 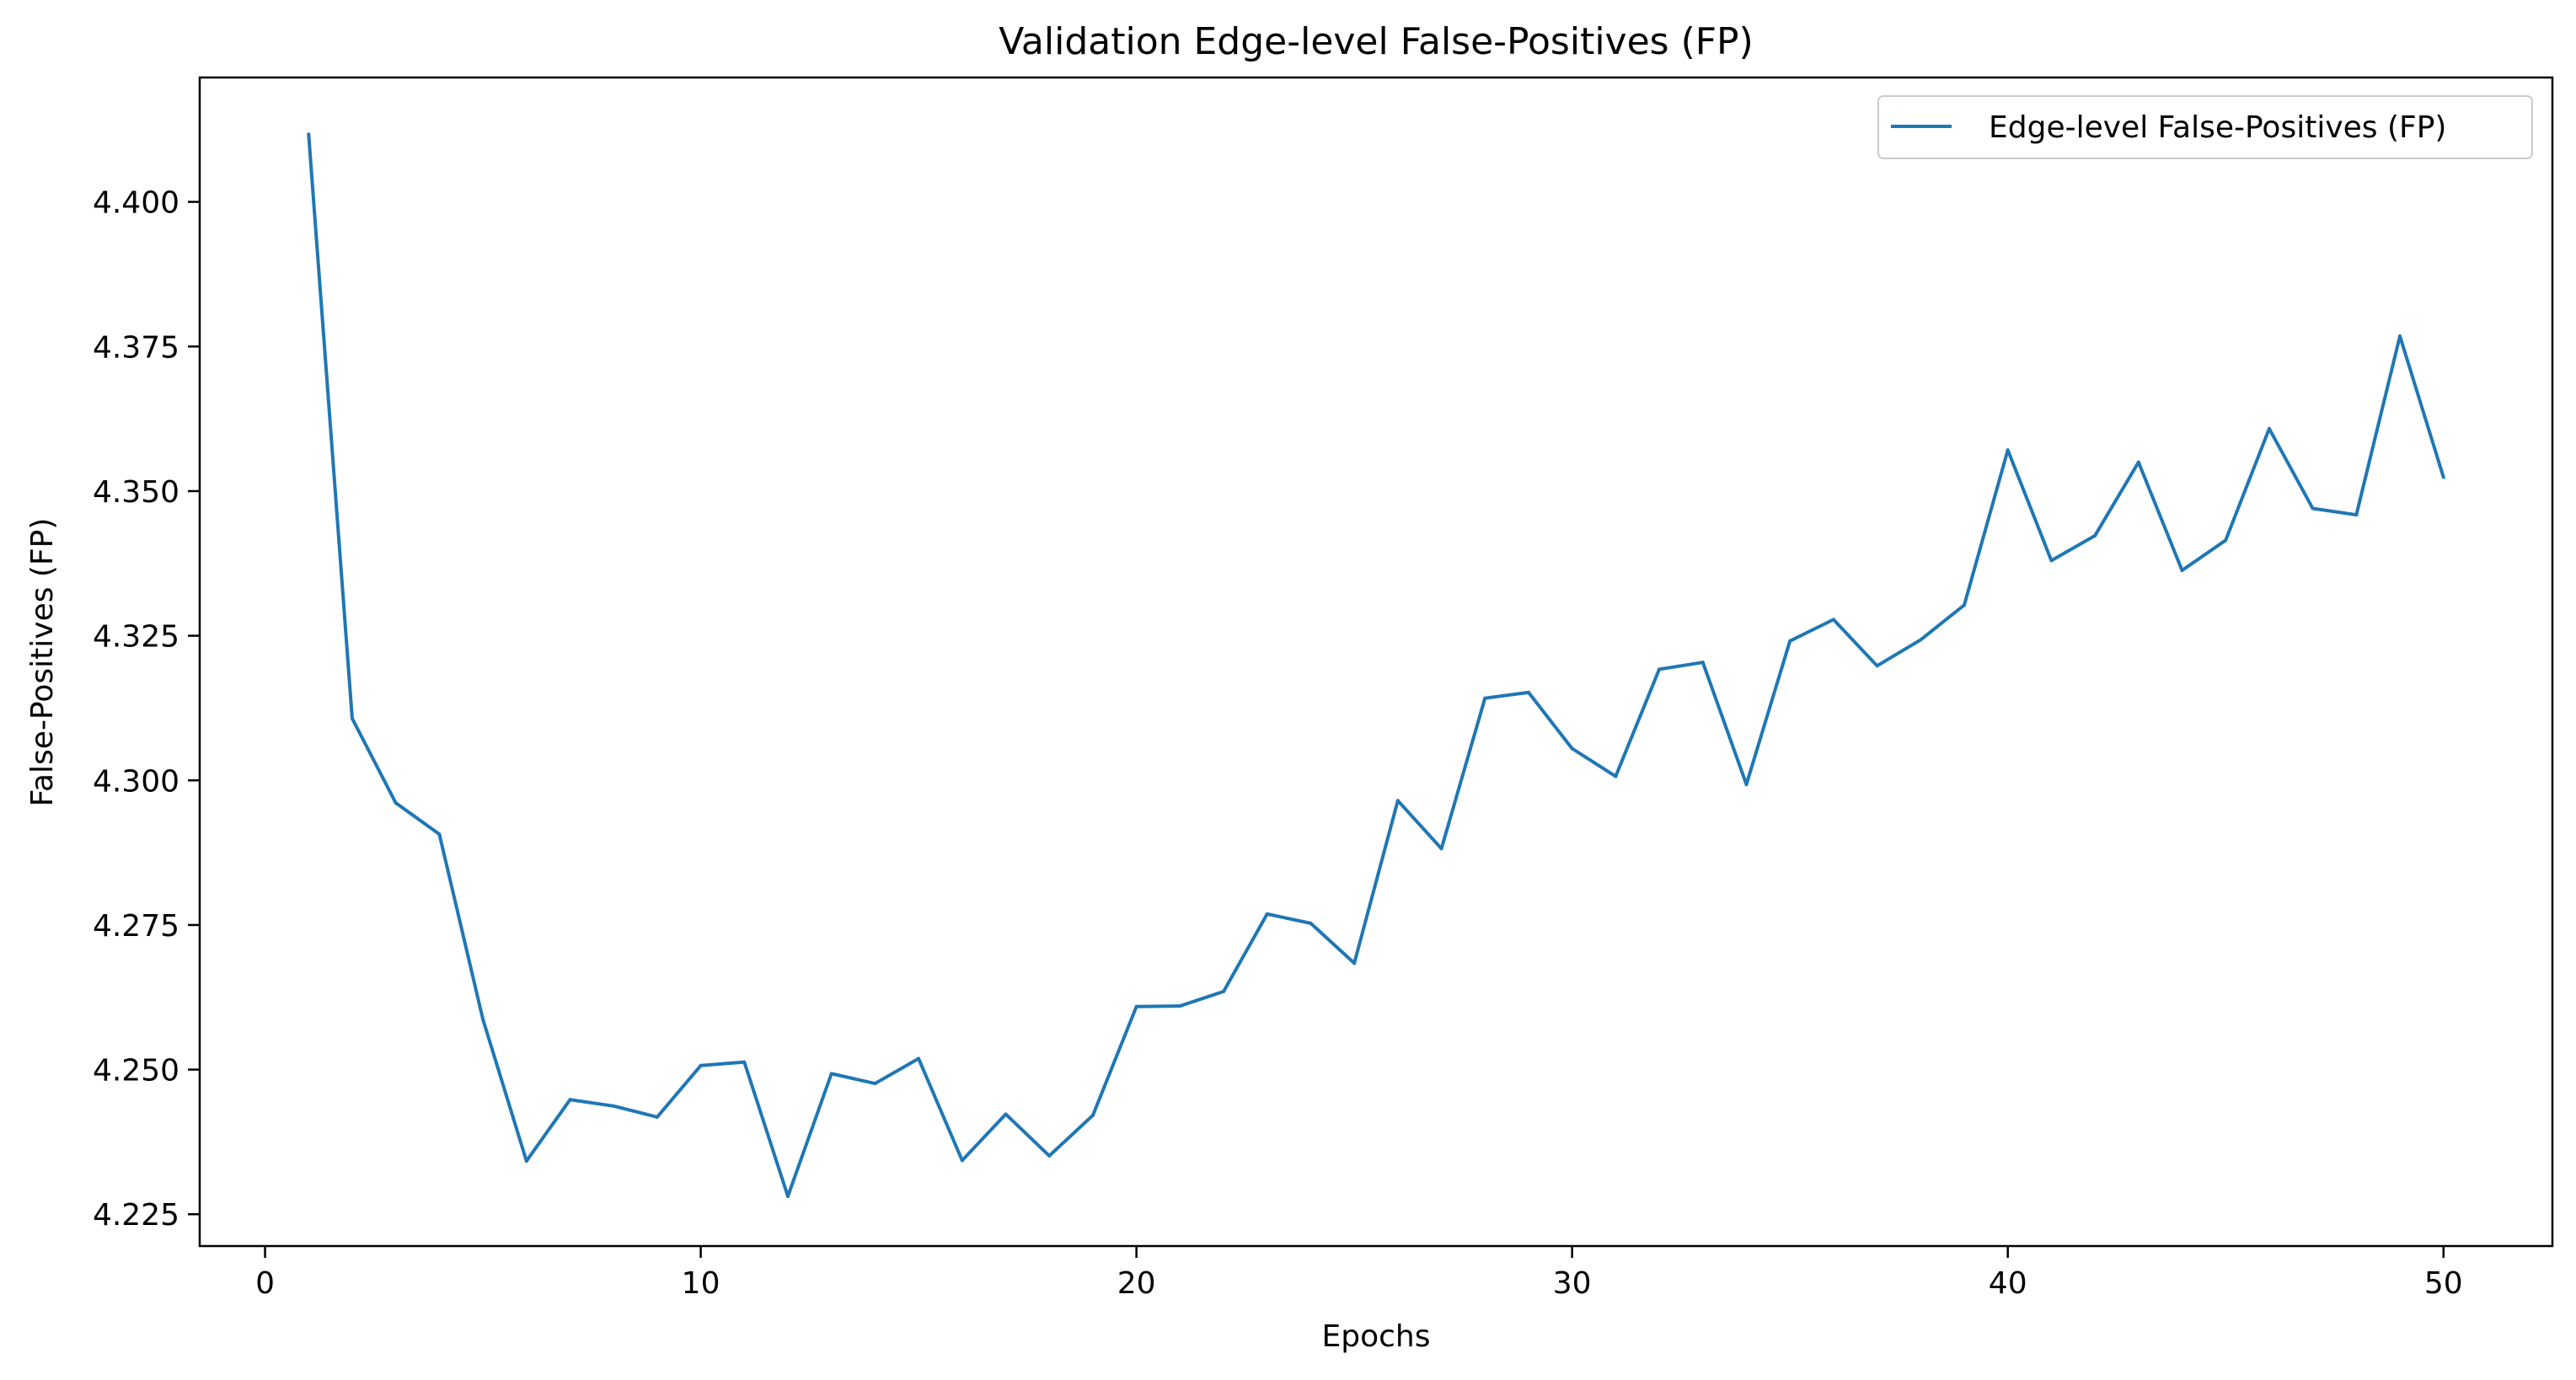 What do you see at coordinates (136, 203) in the screenshot?
I see `y-tick-label: 4.400` at bounding box center [136, 203].